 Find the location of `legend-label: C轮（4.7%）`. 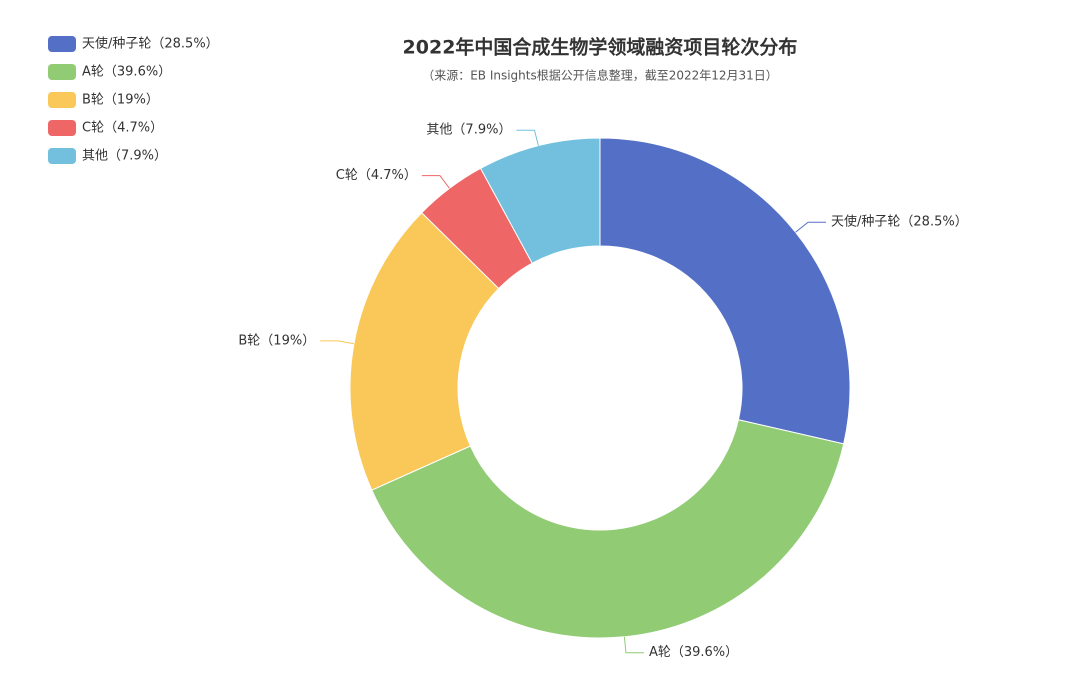

legend-label: C轮（4.7%） is located at coordinates (122, 128).